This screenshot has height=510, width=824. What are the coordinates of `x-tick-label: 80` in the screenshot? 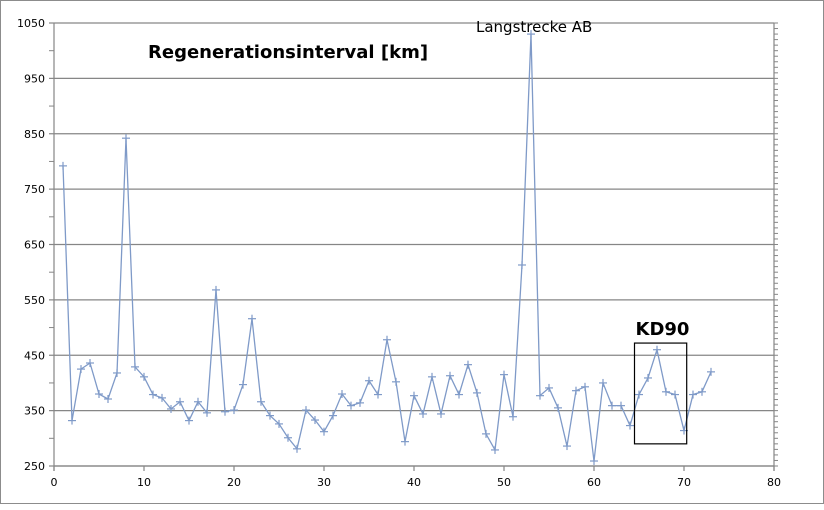 It's located at (774, 482).